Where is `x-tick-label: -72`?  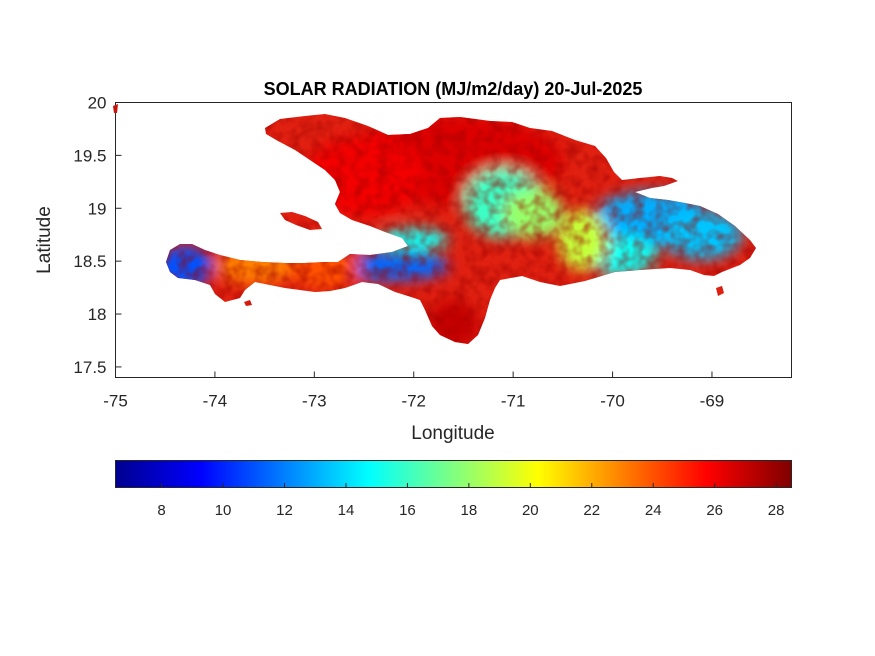
x-tick-label: -72 is located at coordinates (413, 401).